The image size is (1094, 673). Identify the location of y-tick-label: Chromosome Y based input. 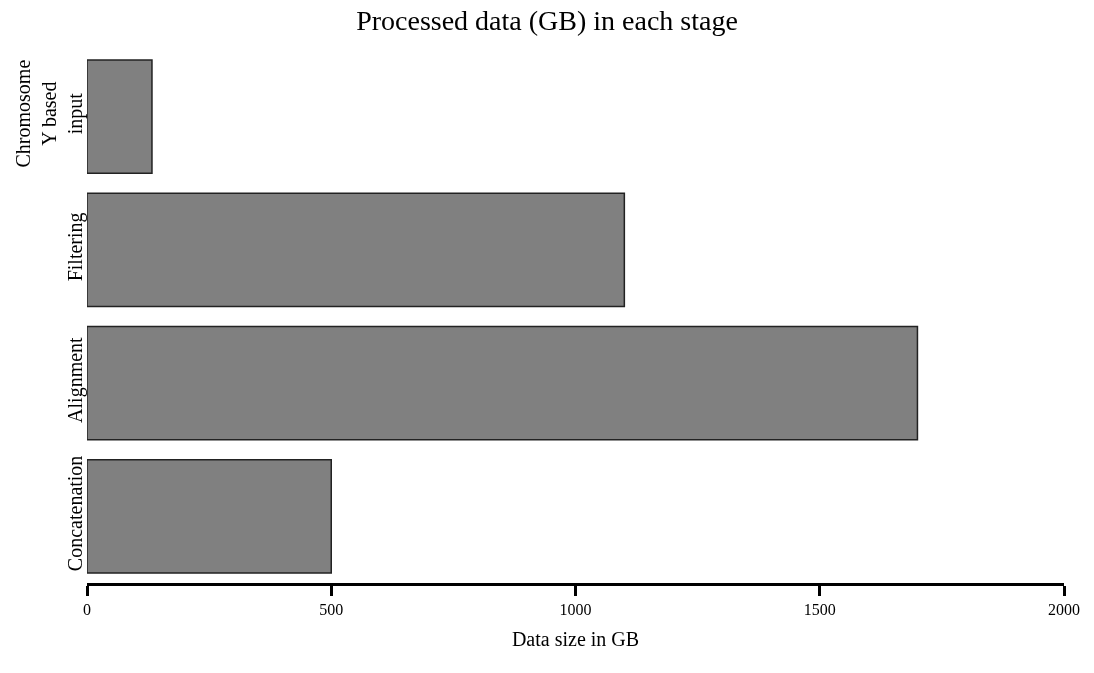
(49, 113).